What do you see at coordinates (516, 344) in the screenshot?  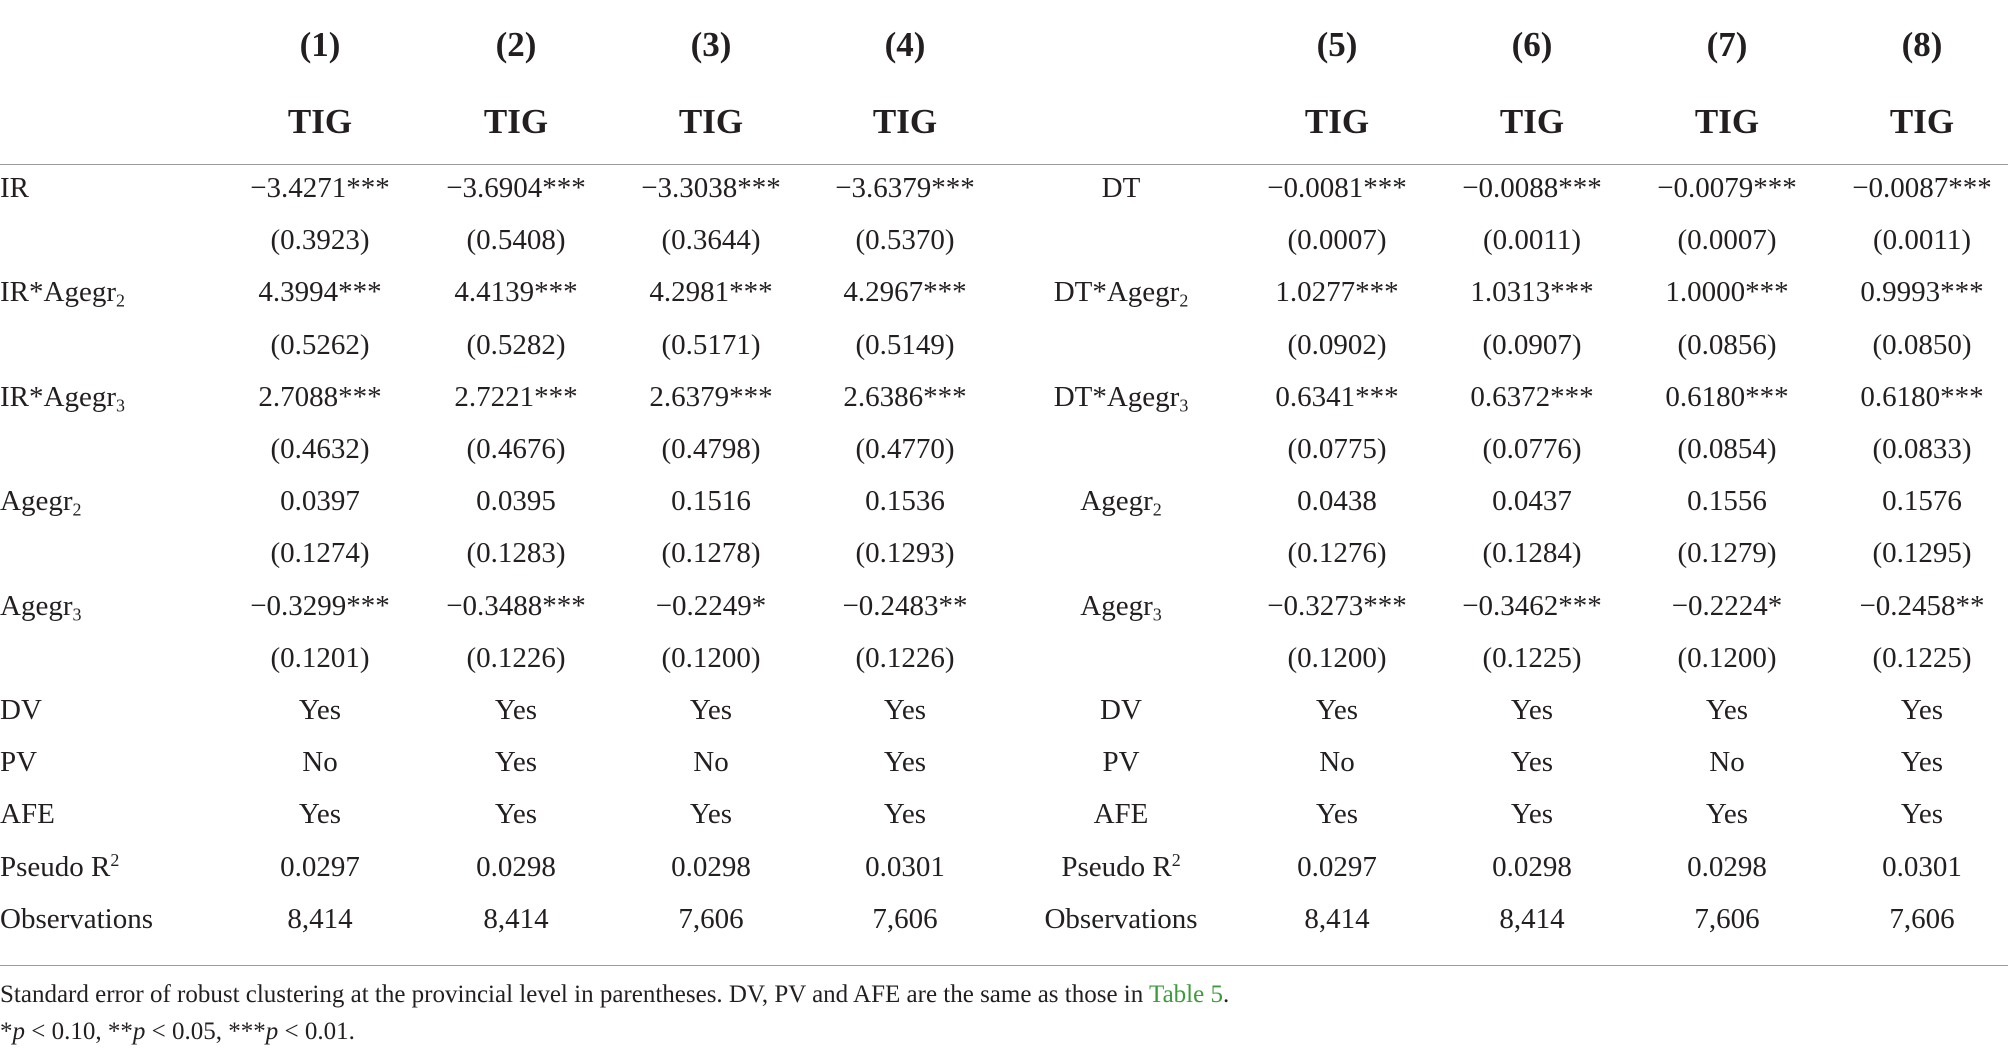 I see `value-model-2: (0.5282)` at bounding box center [516, 344].